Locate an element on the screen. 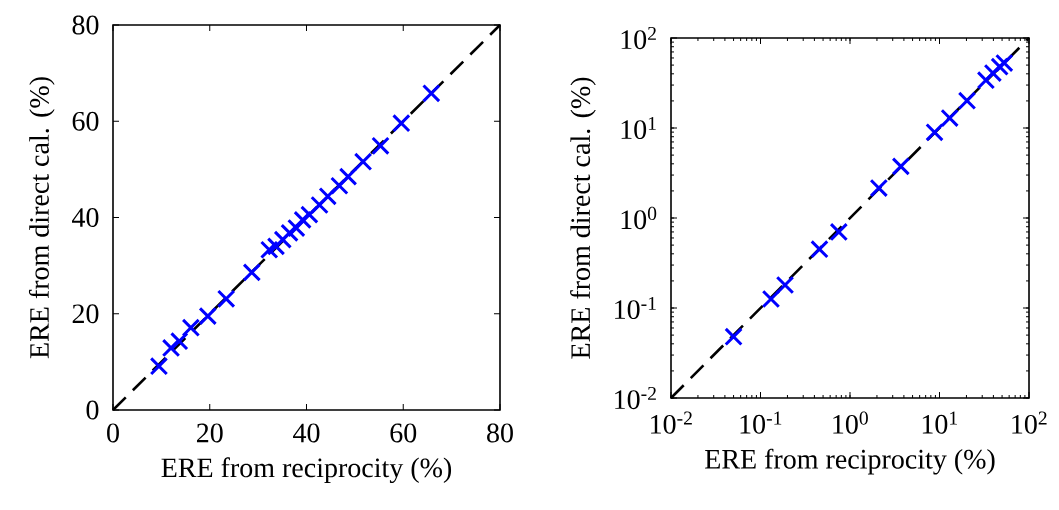  y-tick-label: 10$^{0}$ is located at coordinates (639, 218).